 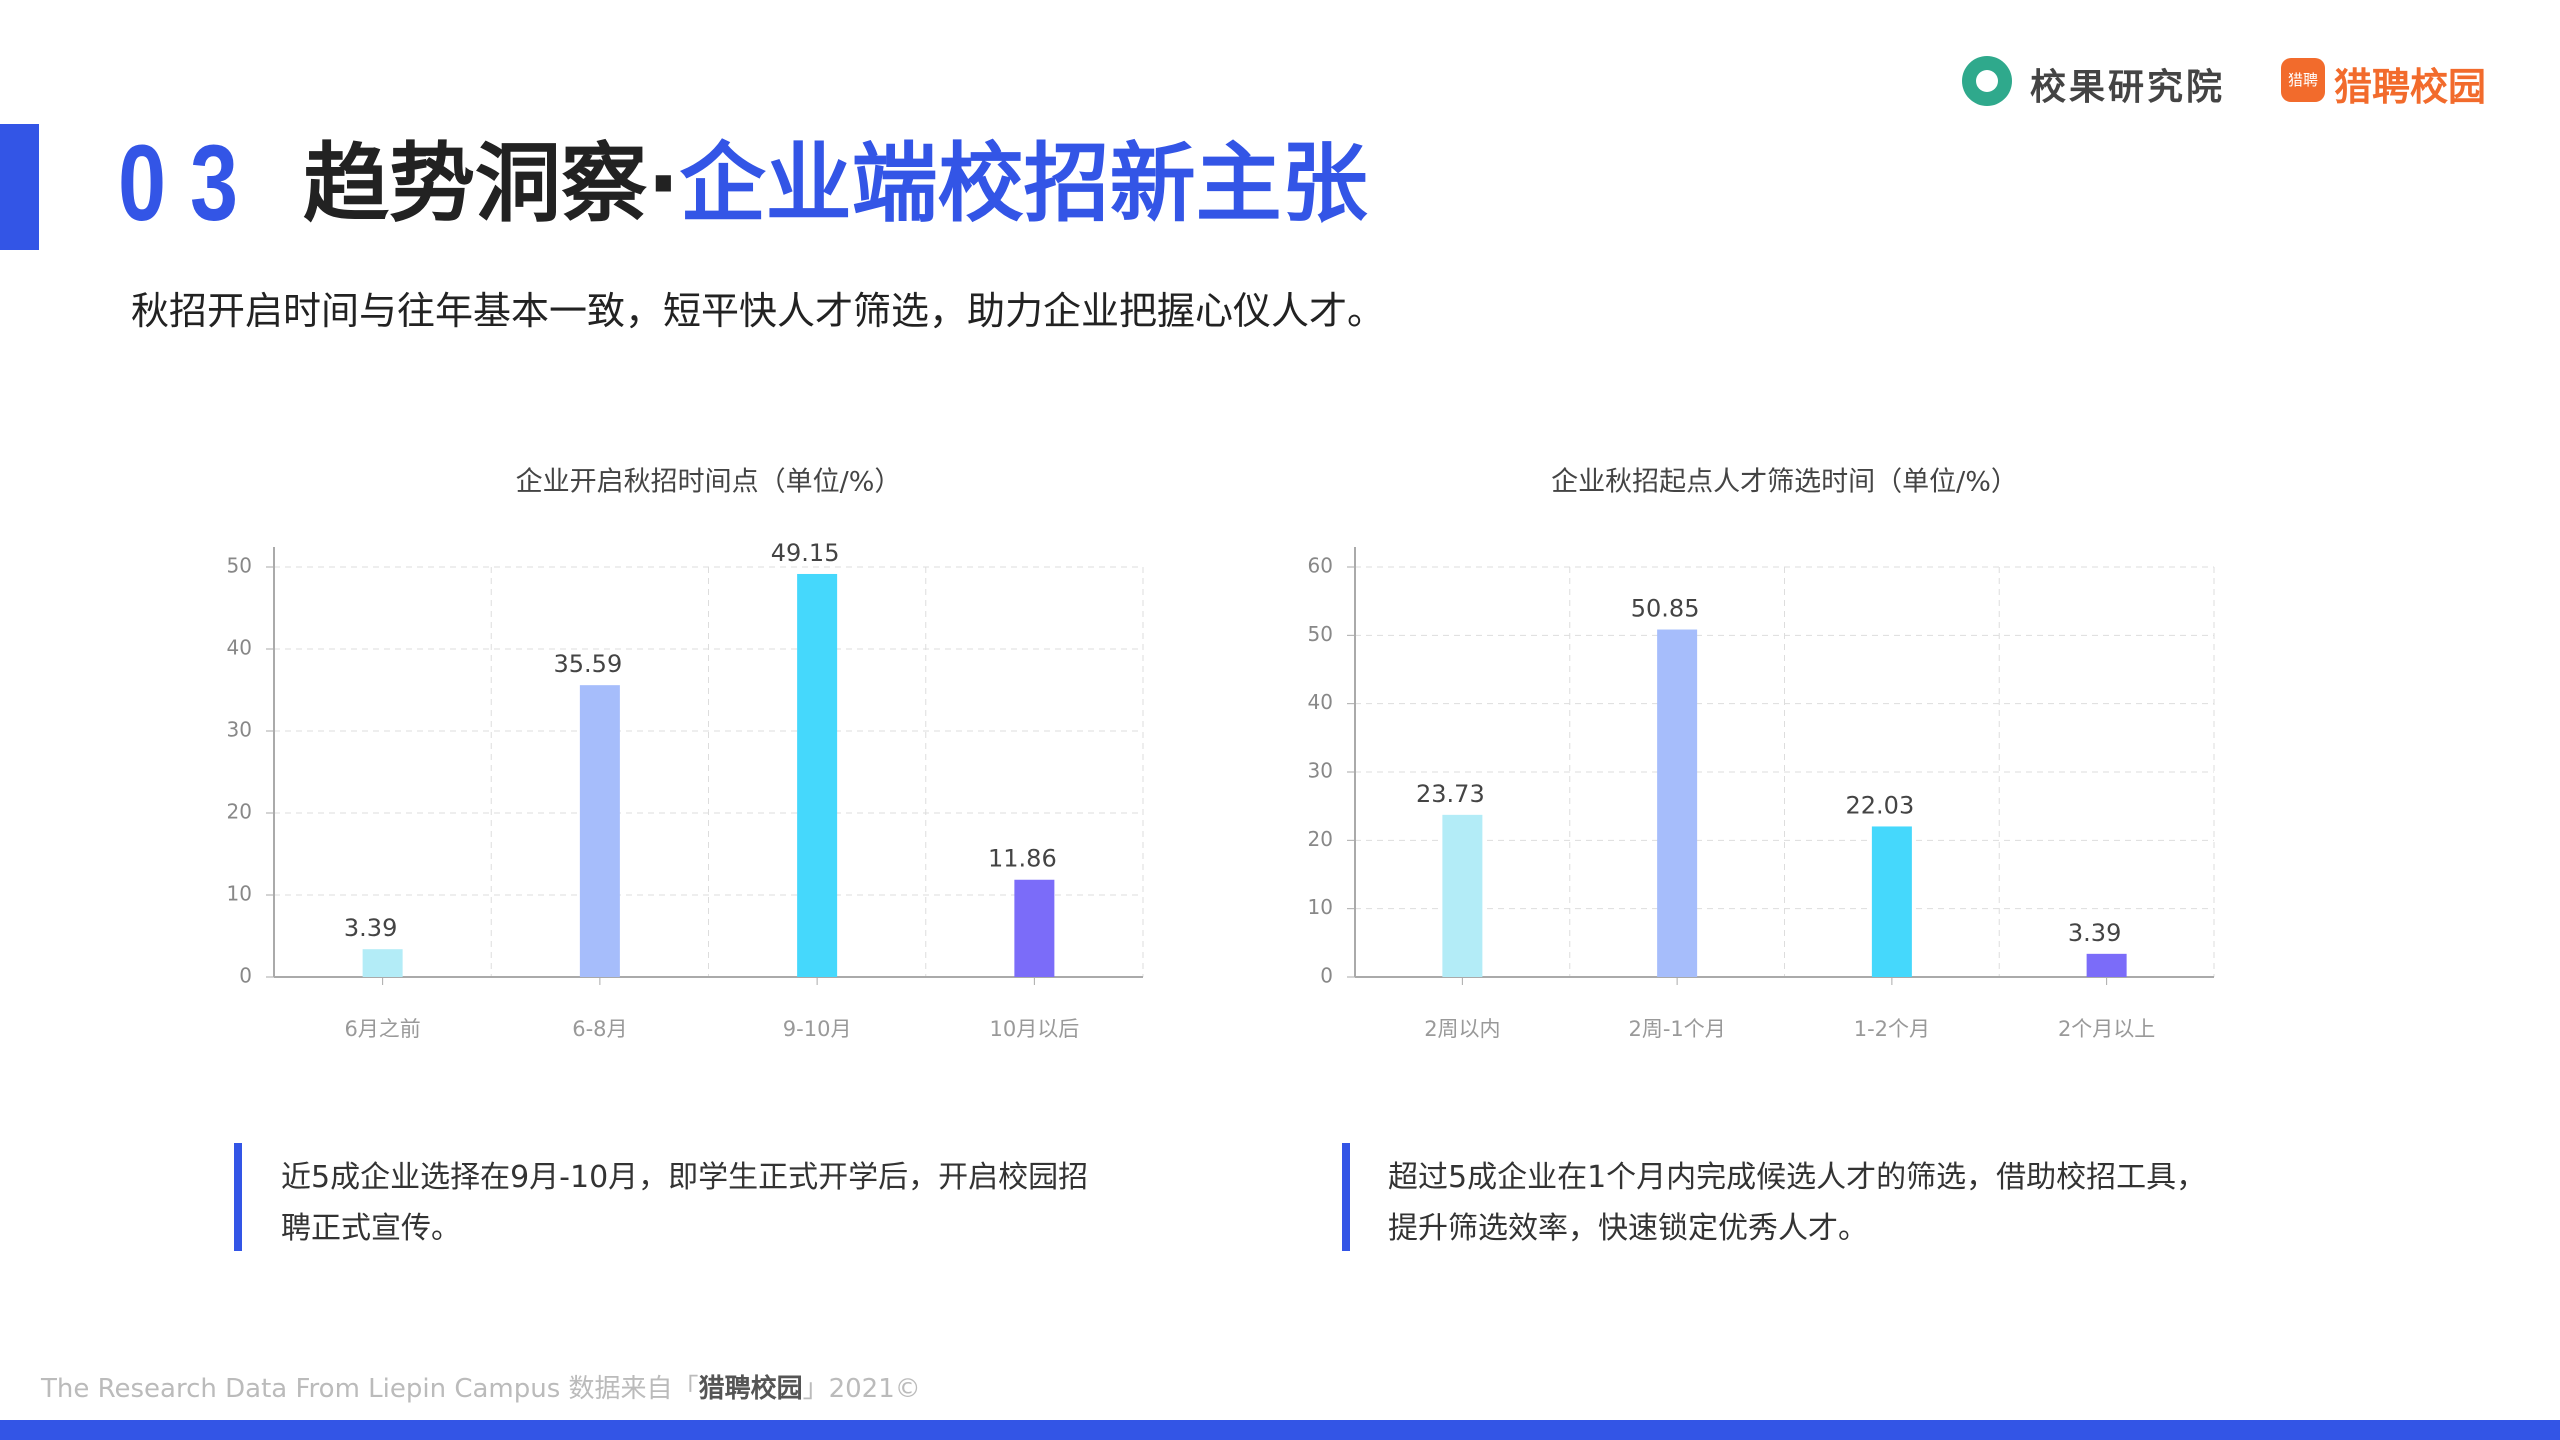 I want to click on chart-title: 企业秋招起点人才筛选时间（单位/%）, so click(x=1784, y=482).